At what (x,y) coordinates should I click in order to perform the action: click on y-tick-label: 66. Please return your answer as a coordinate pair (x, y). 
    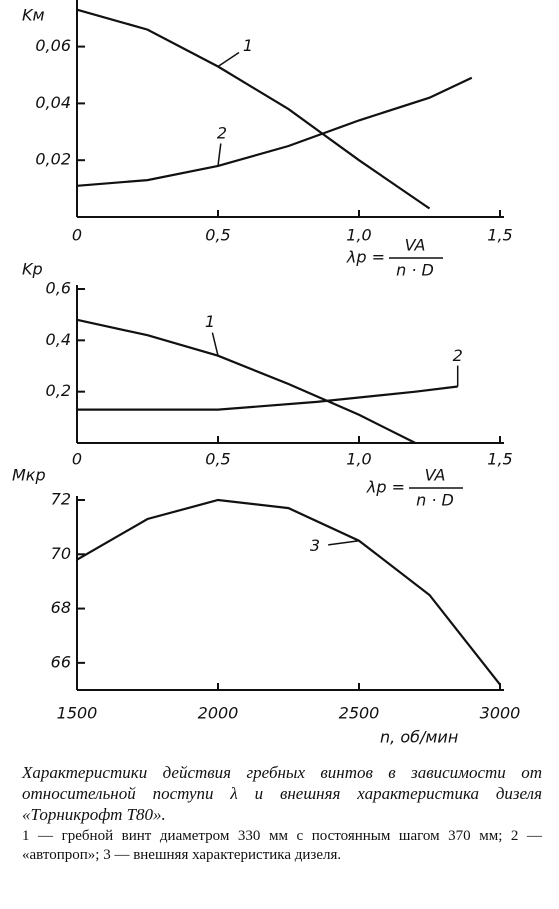
    Looking at the image, I should click on (61, 661).